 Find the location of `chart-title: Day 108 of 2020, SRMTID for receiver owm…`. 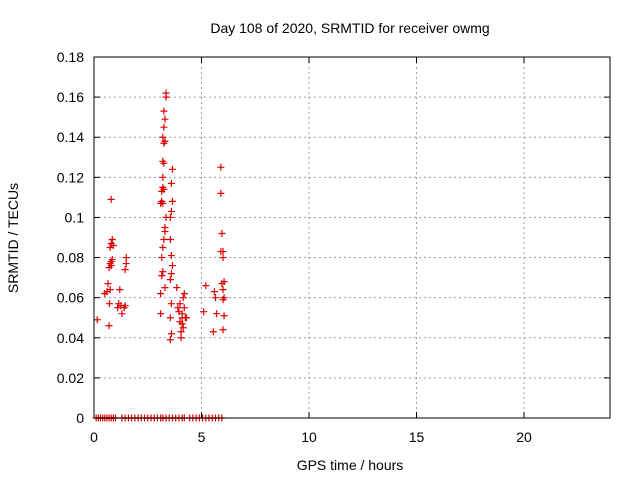

chart-title: Day 108 of 2020, SRMTID for receiver owm… is located at coordinates (349, 28).